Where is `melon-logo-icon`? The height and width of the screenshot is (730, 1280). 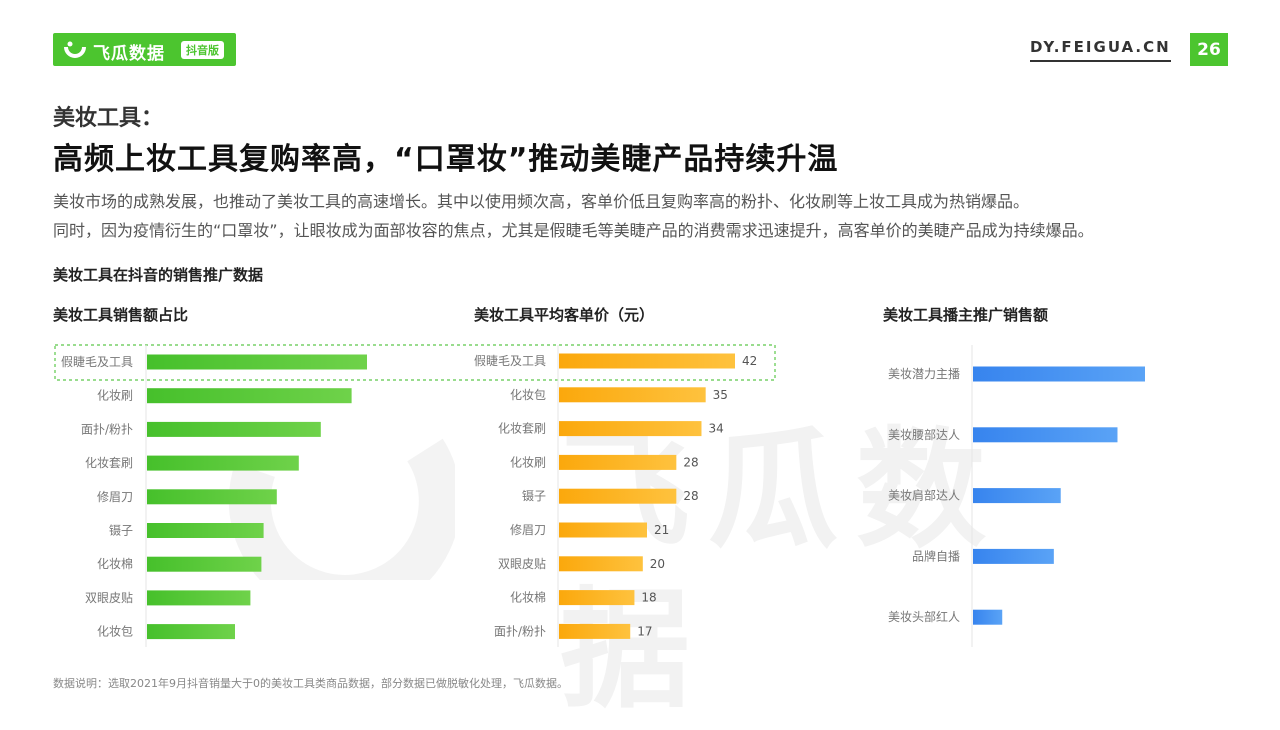 melon-logo-icon is located at coordinates (75, 49).